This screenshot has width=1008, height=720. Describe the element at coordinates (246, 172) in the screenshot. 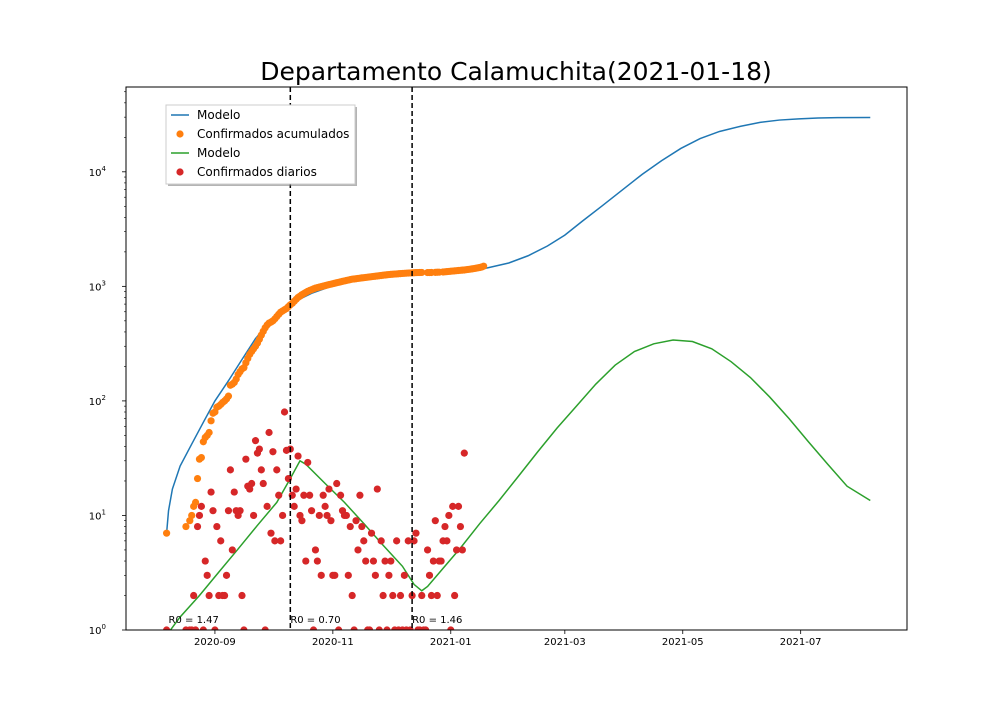

I see `legend-entry: Confirmados diarios` at that location.